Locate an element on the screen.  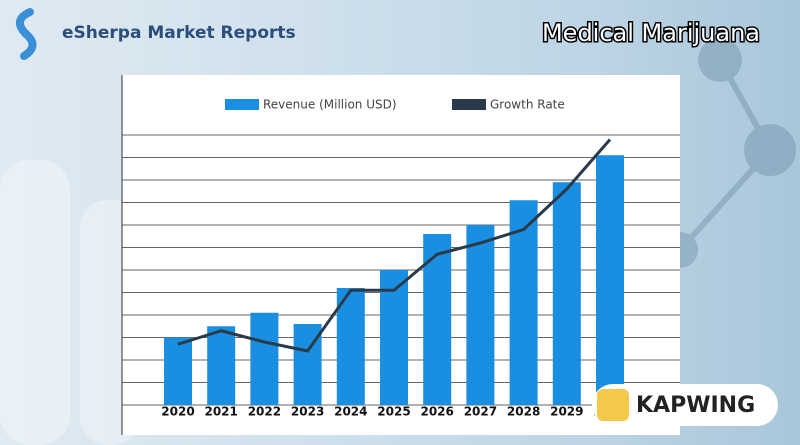
page-title: Medical Marijuana is located at coordinates (651, 33).